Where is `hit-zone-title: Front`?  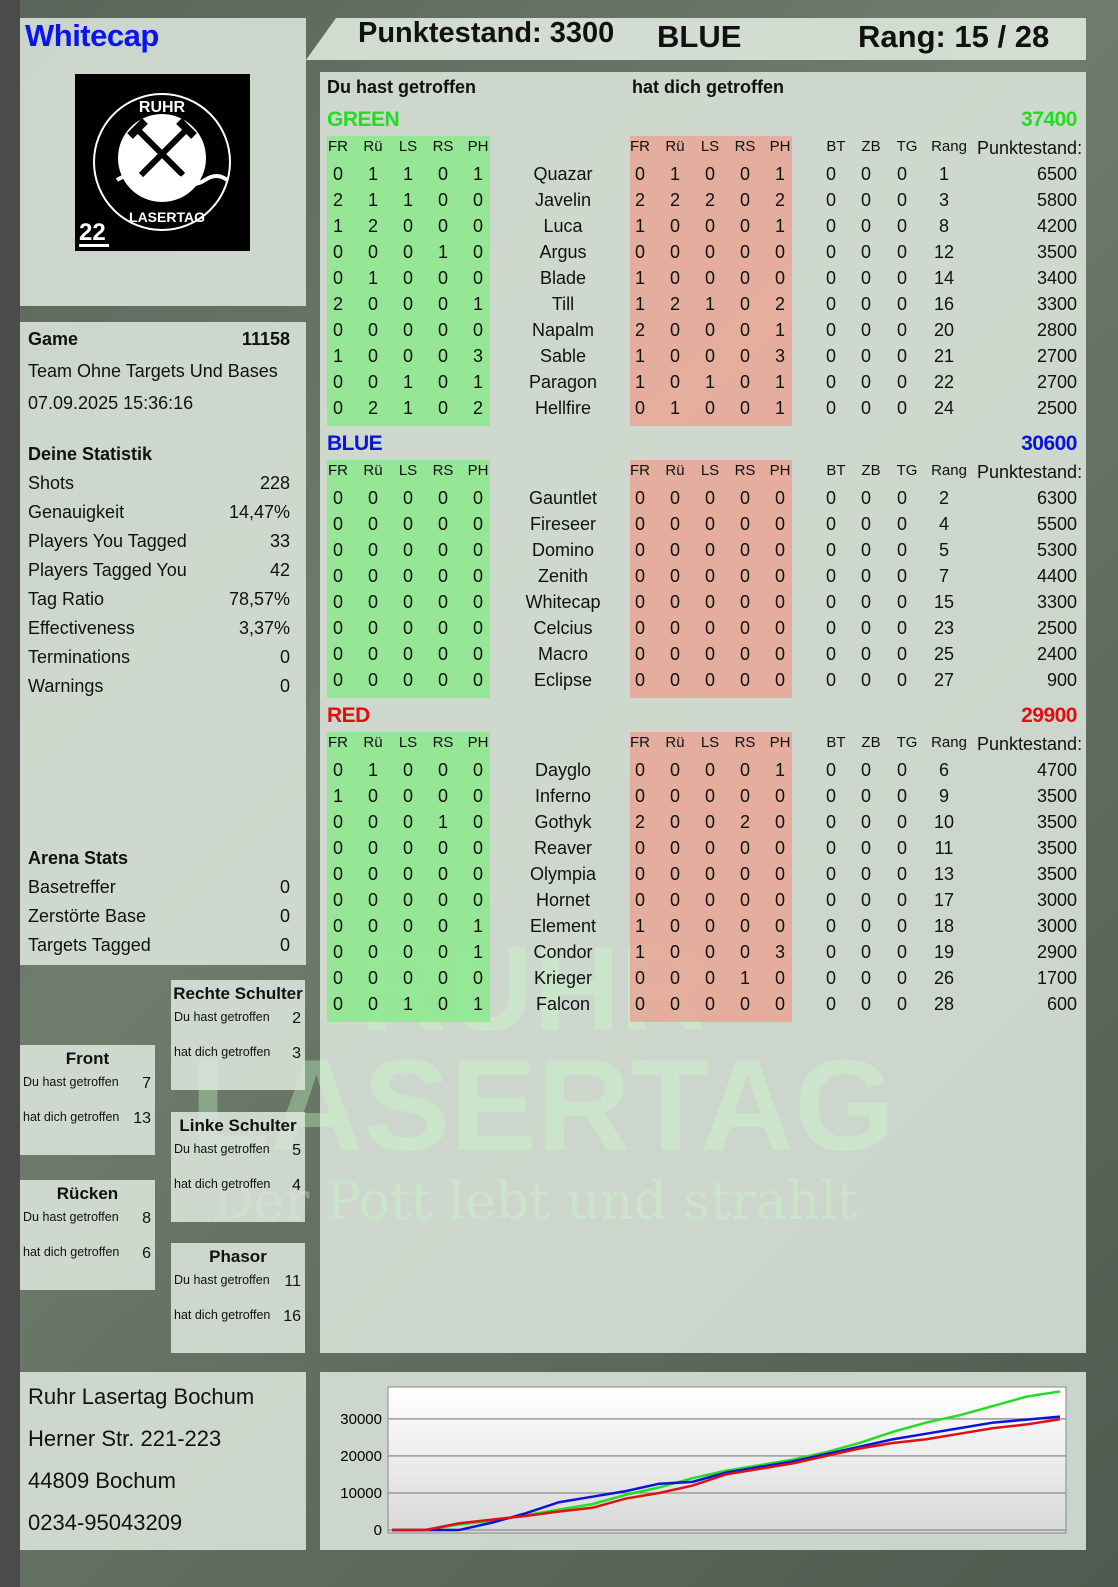 hit-zone-title: Front is located at coordinates (87, 1058).